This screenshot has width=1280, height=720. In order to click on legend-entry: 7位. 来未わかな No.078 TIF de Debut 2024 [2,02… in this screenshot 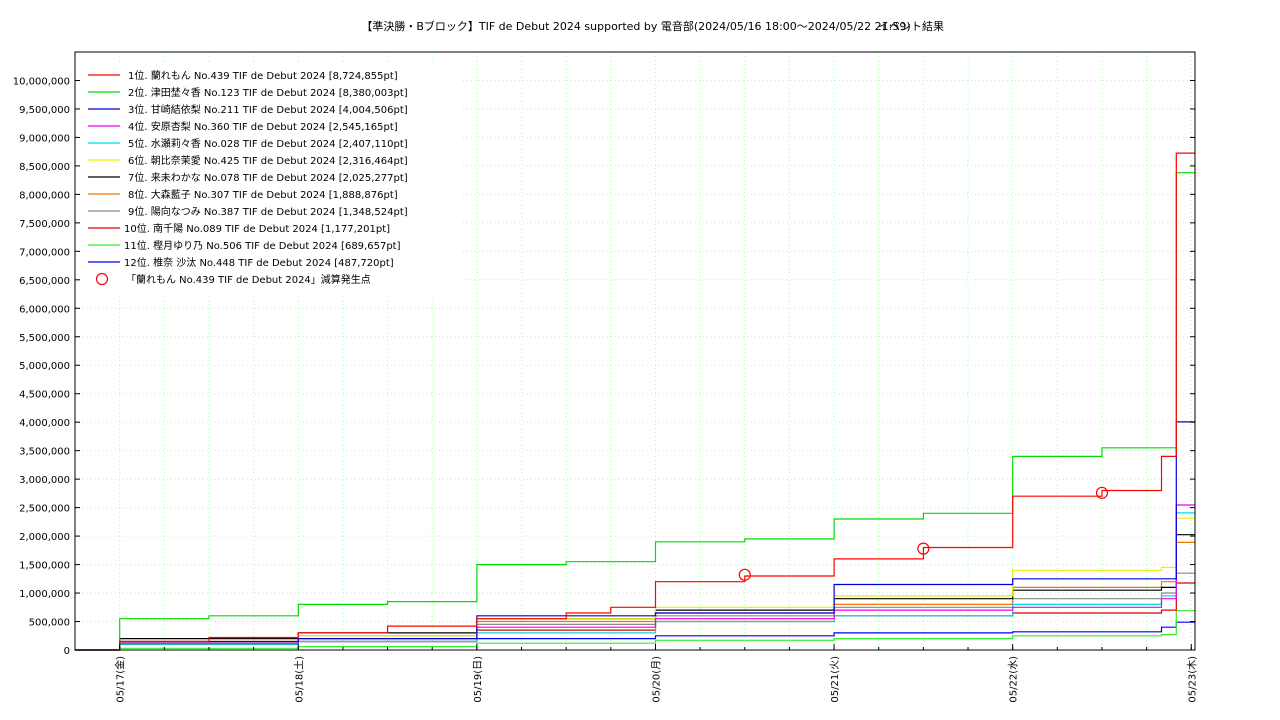, I will do `click(268, 177)`.